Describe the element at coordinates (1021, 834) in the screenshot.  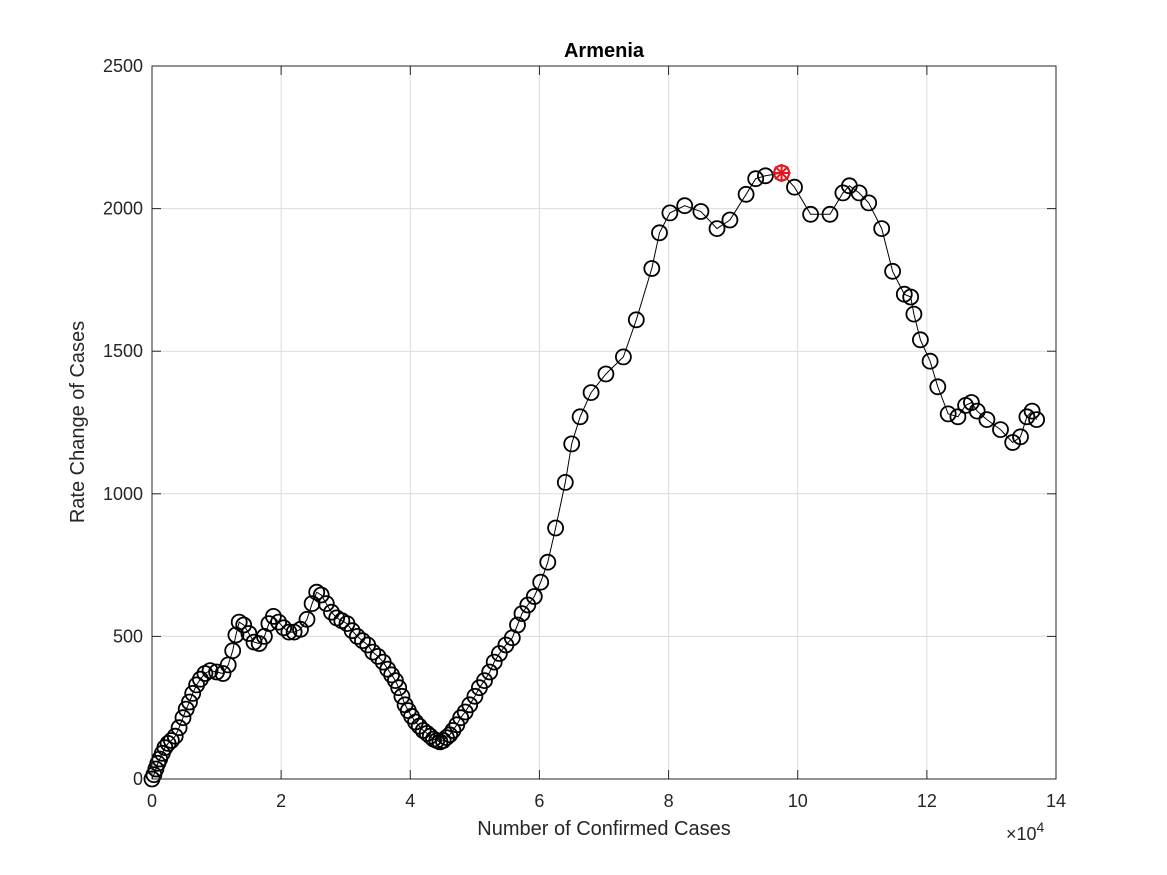
I see `x-axis-exponent-base: ×10` at that location.